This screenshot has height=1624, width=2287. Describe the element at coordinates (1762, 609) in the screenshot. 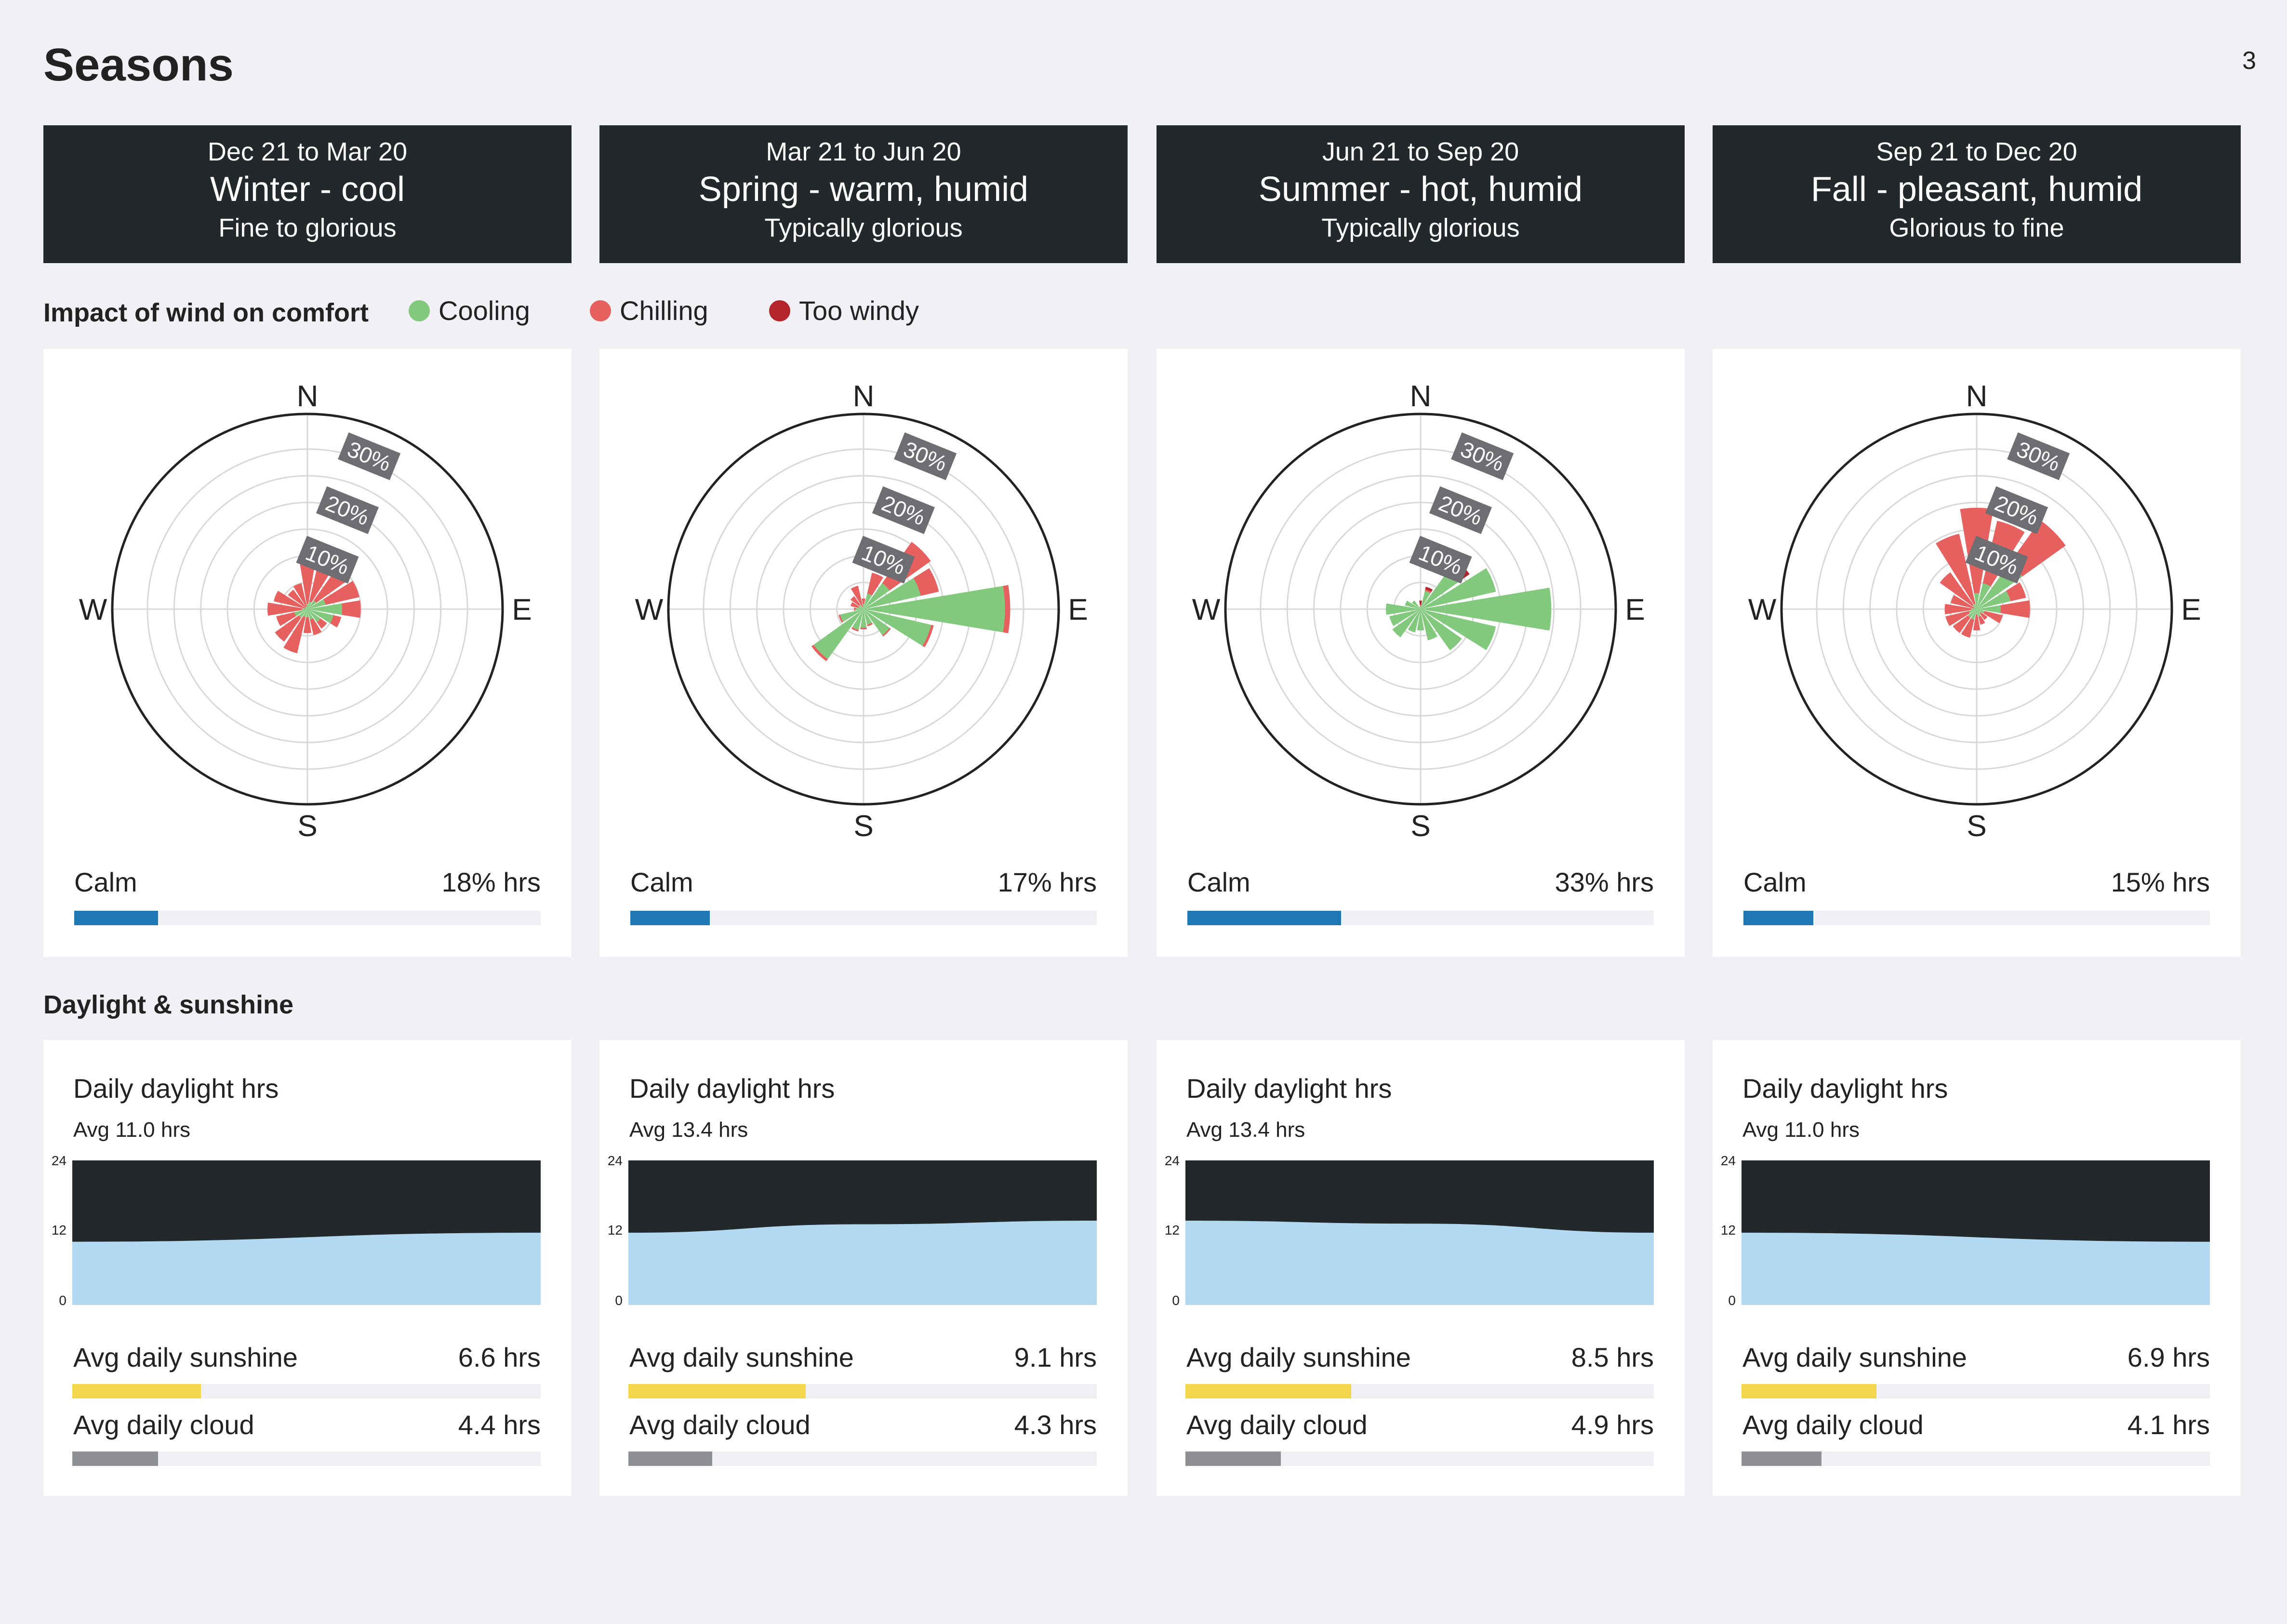

I see `compass-west: W` at that location.